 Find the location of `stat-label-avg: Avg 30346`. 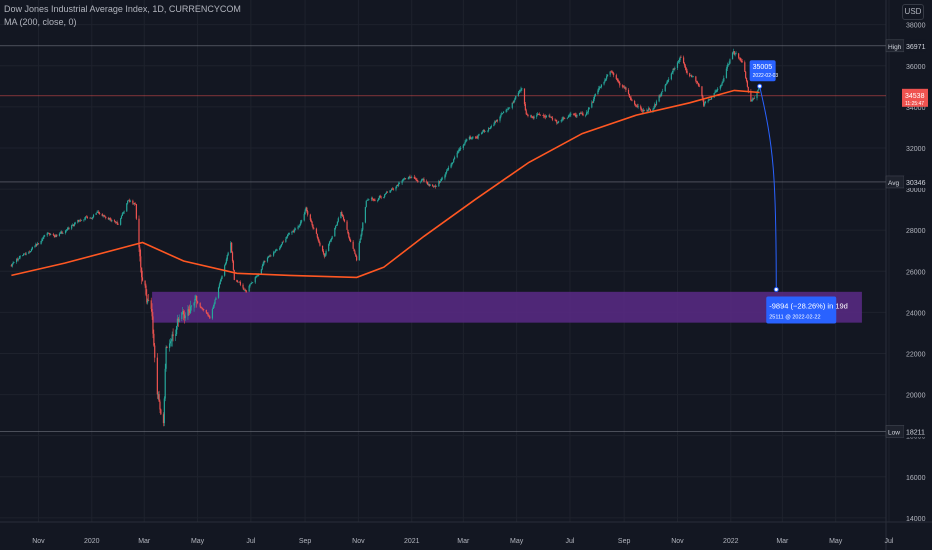

stat-label-avg: Avg 30346 is located at coordinates (905, 182).